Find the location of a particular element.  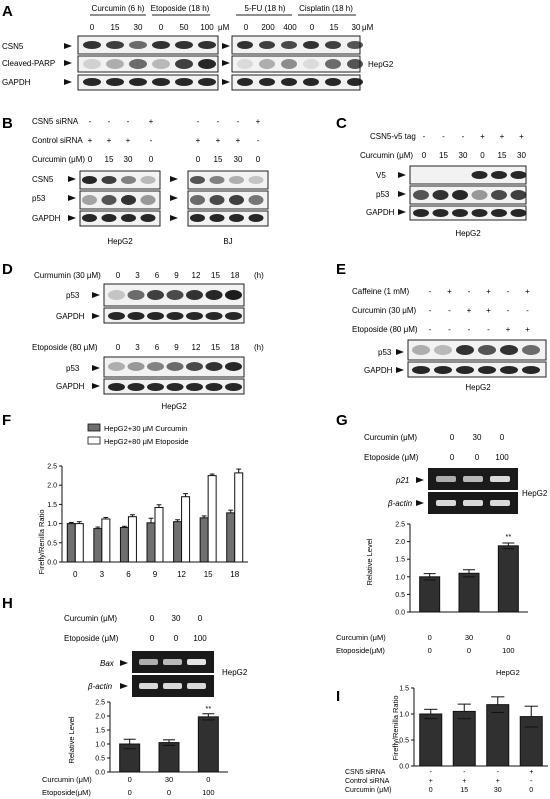

b-sign: 0 is located at coordinates (151, 159).